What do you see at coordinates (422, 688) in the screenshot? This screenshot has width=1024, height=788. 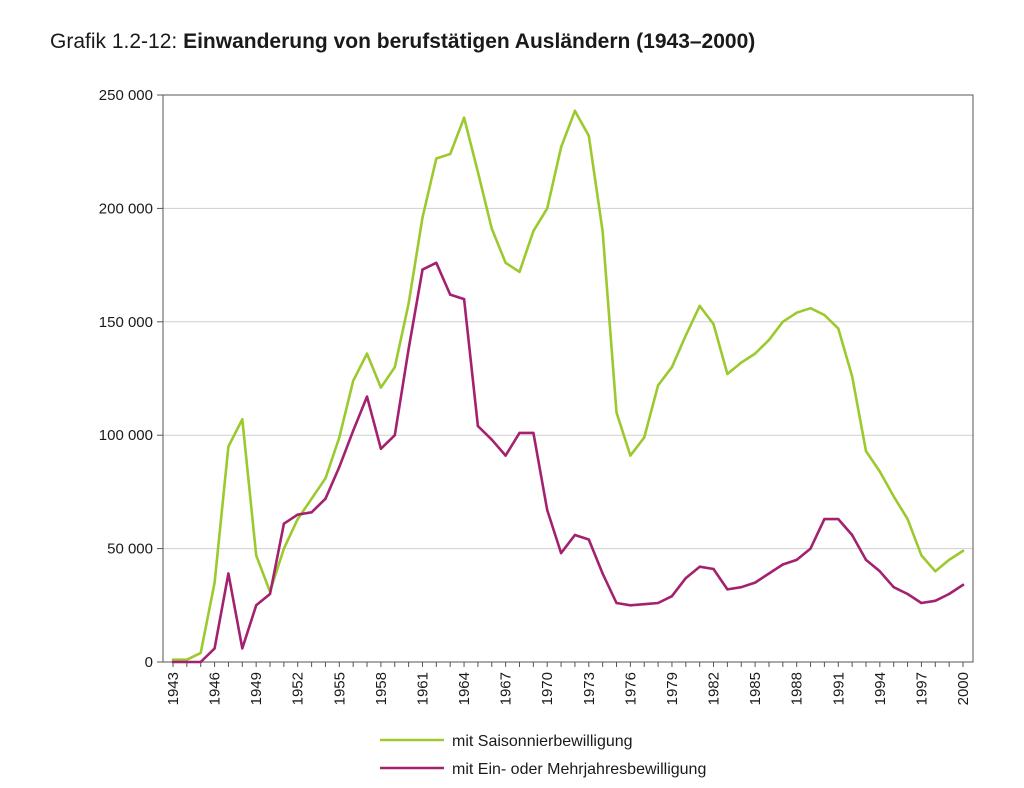 I see `x-tick-label: 1961` at bounding box center [422, 688].